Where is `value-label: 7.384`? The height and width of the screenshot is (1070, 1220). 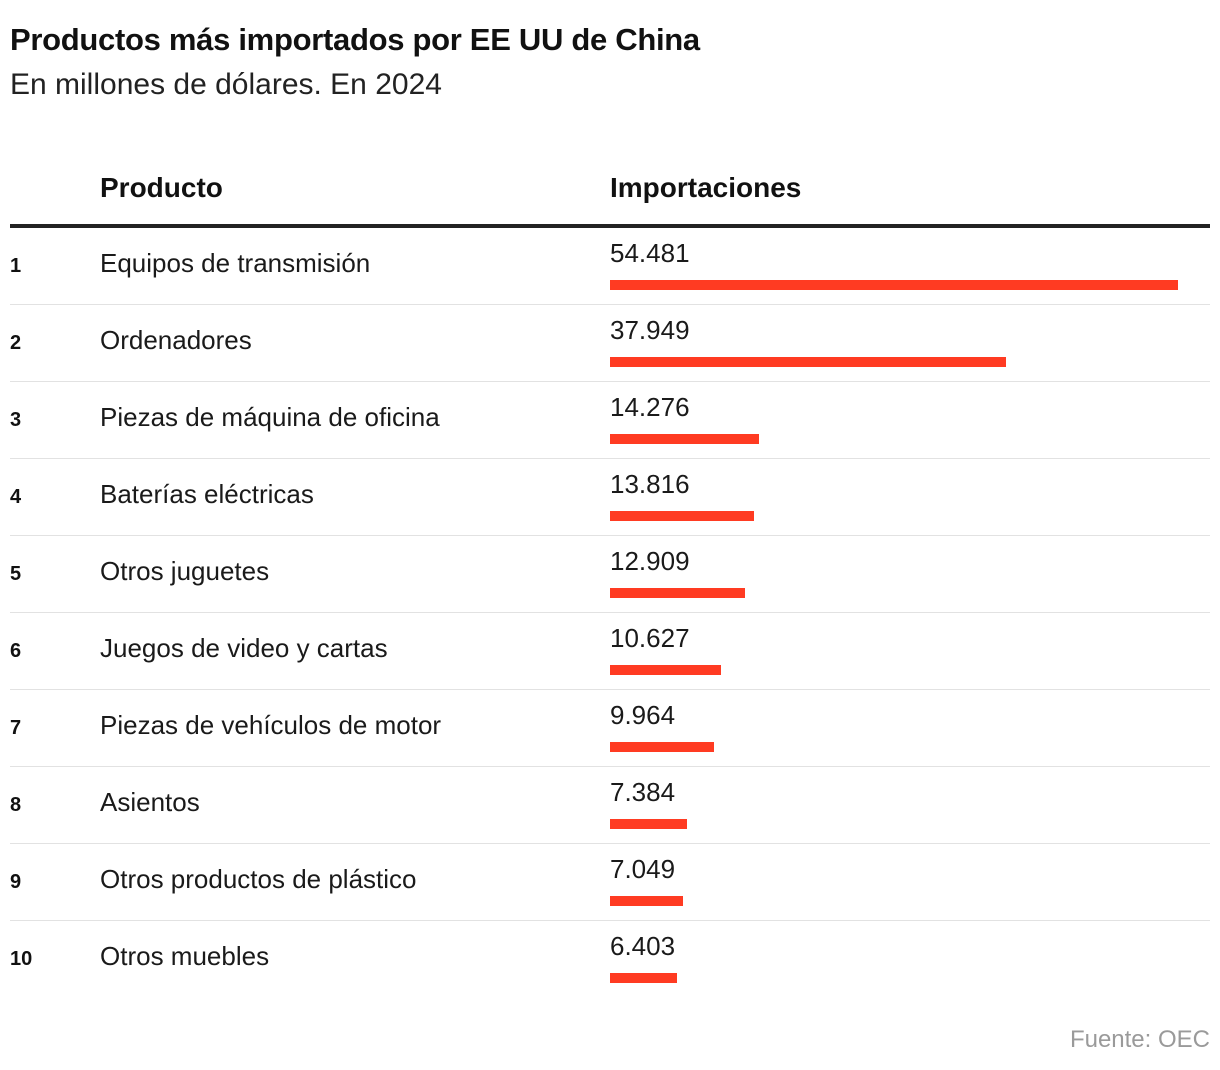 value-label: 7.384 is located at coordinates (643, 792).